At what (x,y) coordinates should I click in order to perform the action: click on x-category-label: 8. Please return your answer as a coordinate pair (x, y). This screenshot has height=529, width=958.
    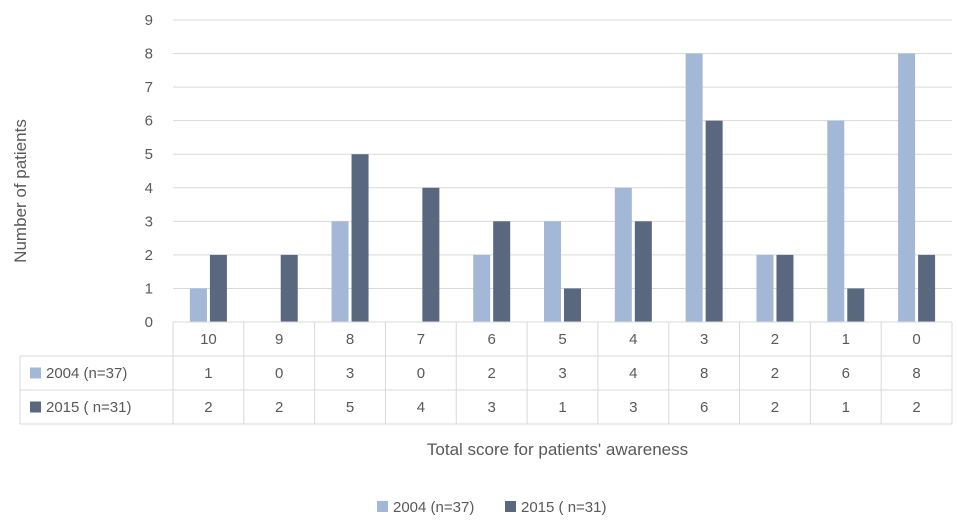
    Looking at the image, I should click on (350, 339).